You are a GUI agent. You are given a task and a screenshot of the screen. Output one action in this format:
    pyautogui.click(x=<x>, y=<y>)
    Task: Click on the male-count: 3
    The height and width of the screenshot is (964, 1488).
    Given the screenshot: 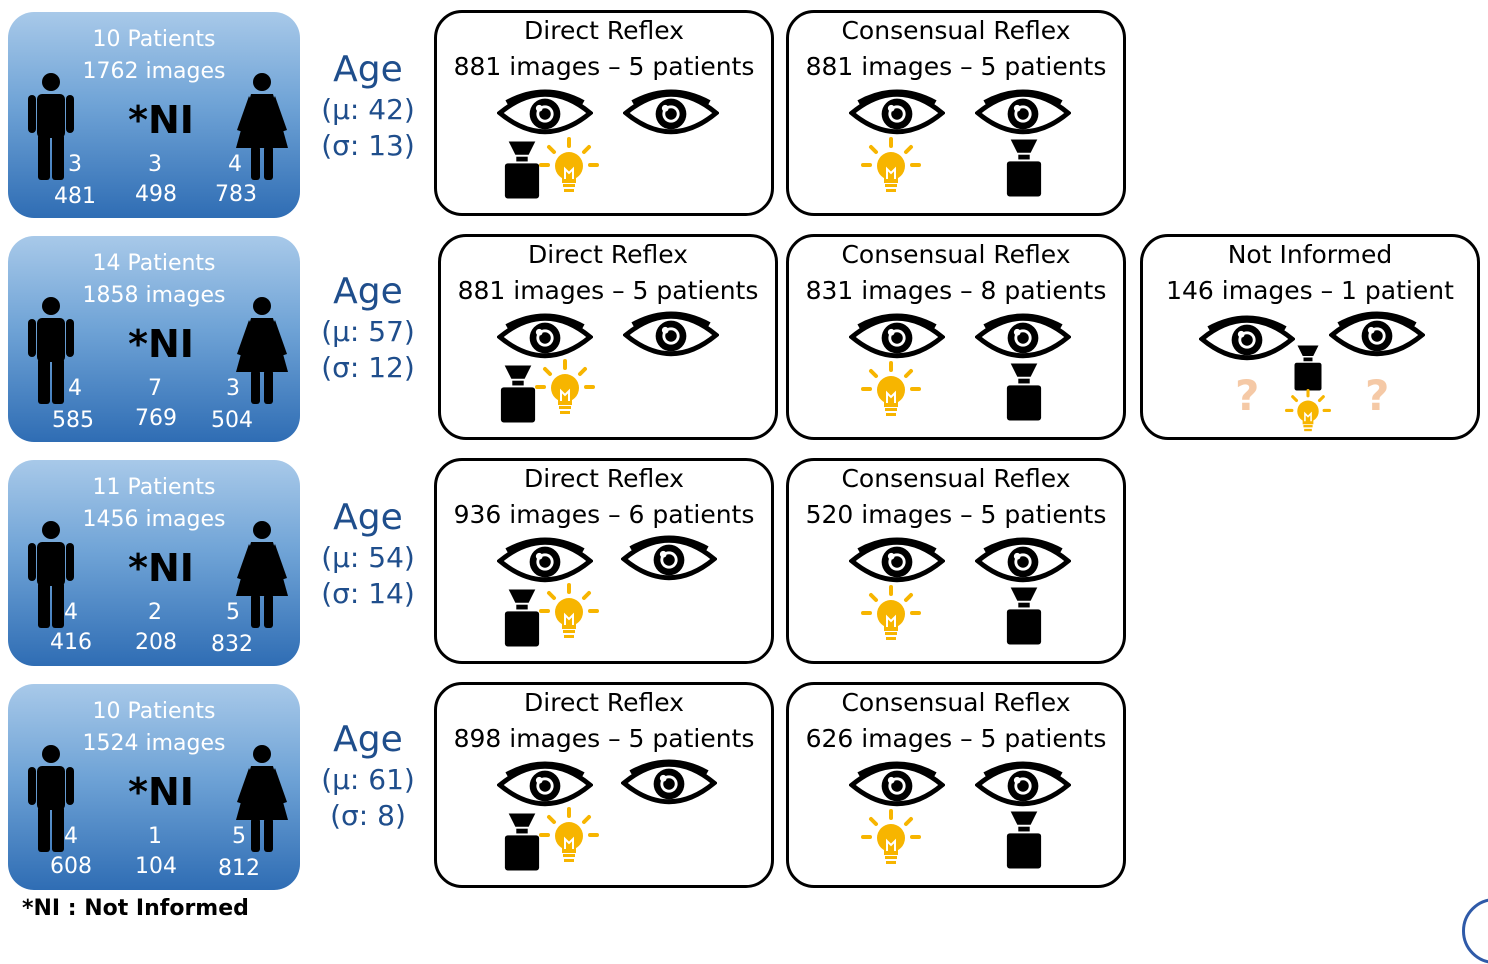 What is the action you would take?
    pyautogui.click(x=75, y=164)
    